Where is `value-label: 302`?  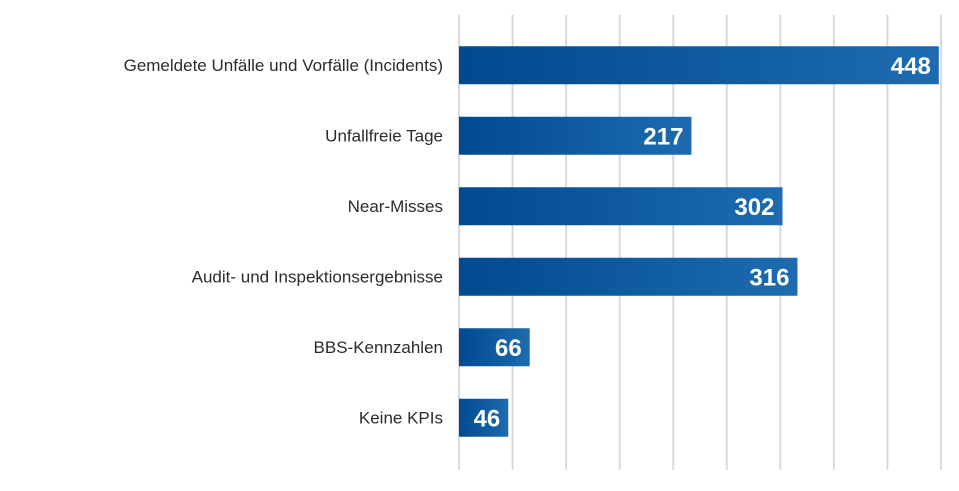
value-label: 302 is located at coordinates (754, 207).